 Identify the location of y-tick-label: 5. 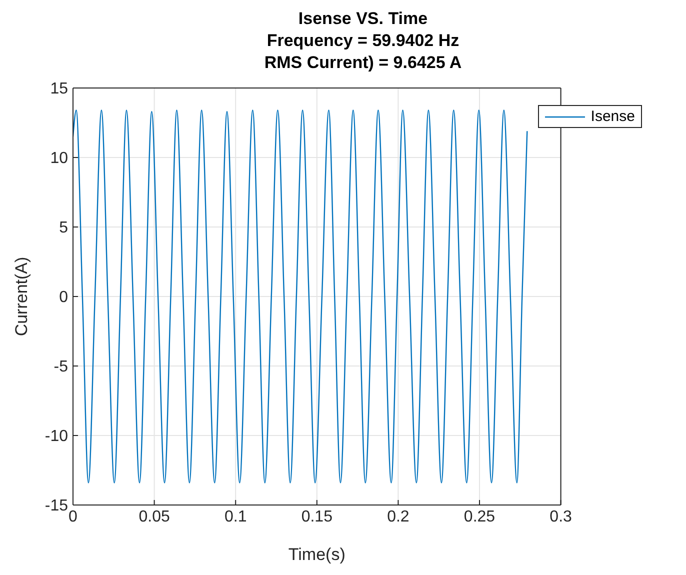
(63, 228).